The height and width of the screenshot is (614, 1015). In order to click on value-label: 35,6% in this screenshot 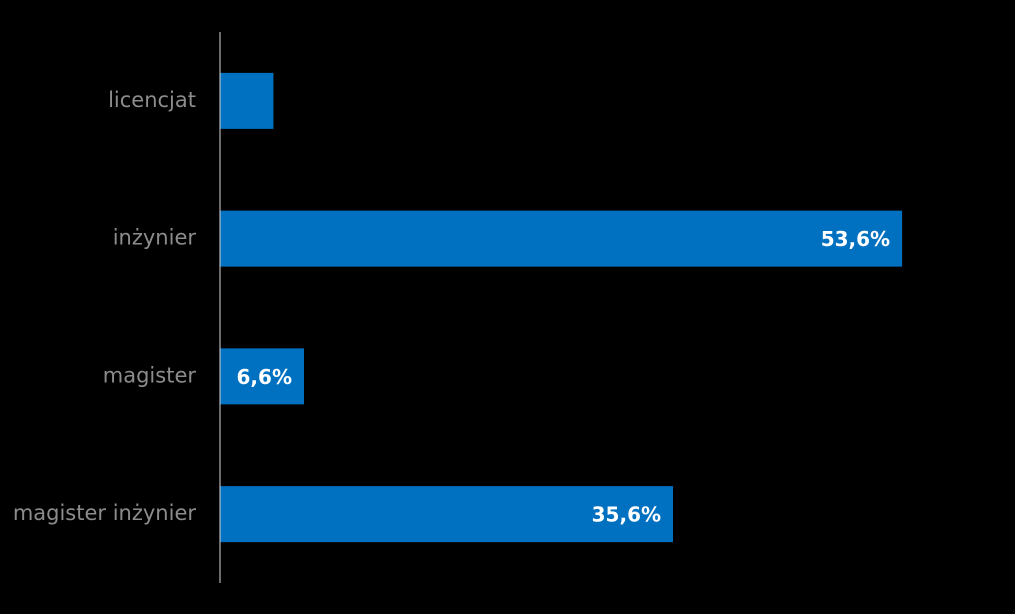, I will do `click(626, 515)`.